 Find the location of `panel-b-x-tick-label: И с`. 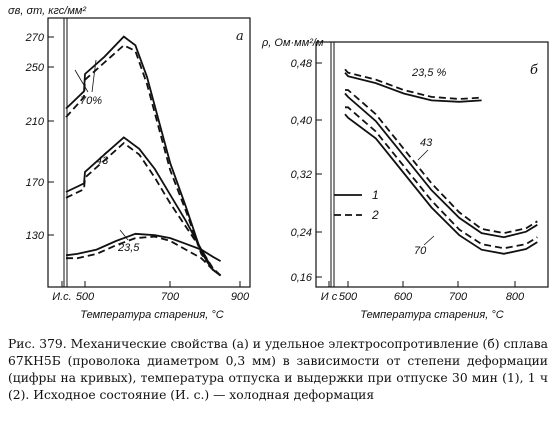

panel-b-x-tick-label: И с is located at coordinates (329, 297).